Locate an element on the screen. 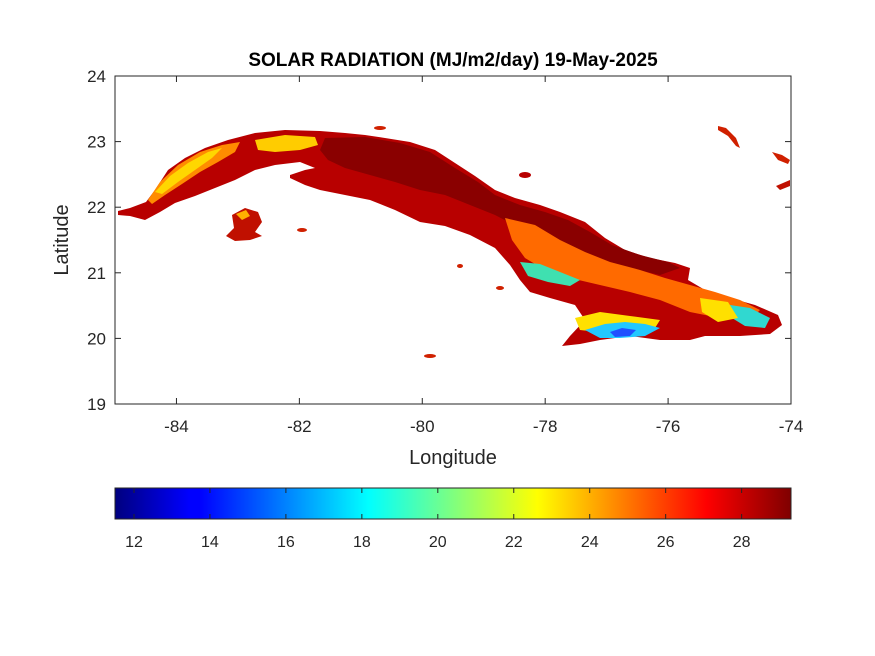 The width and height of the screenshot is (875, 656). x-tick-label: -74 is located at coordinates (791, 426).